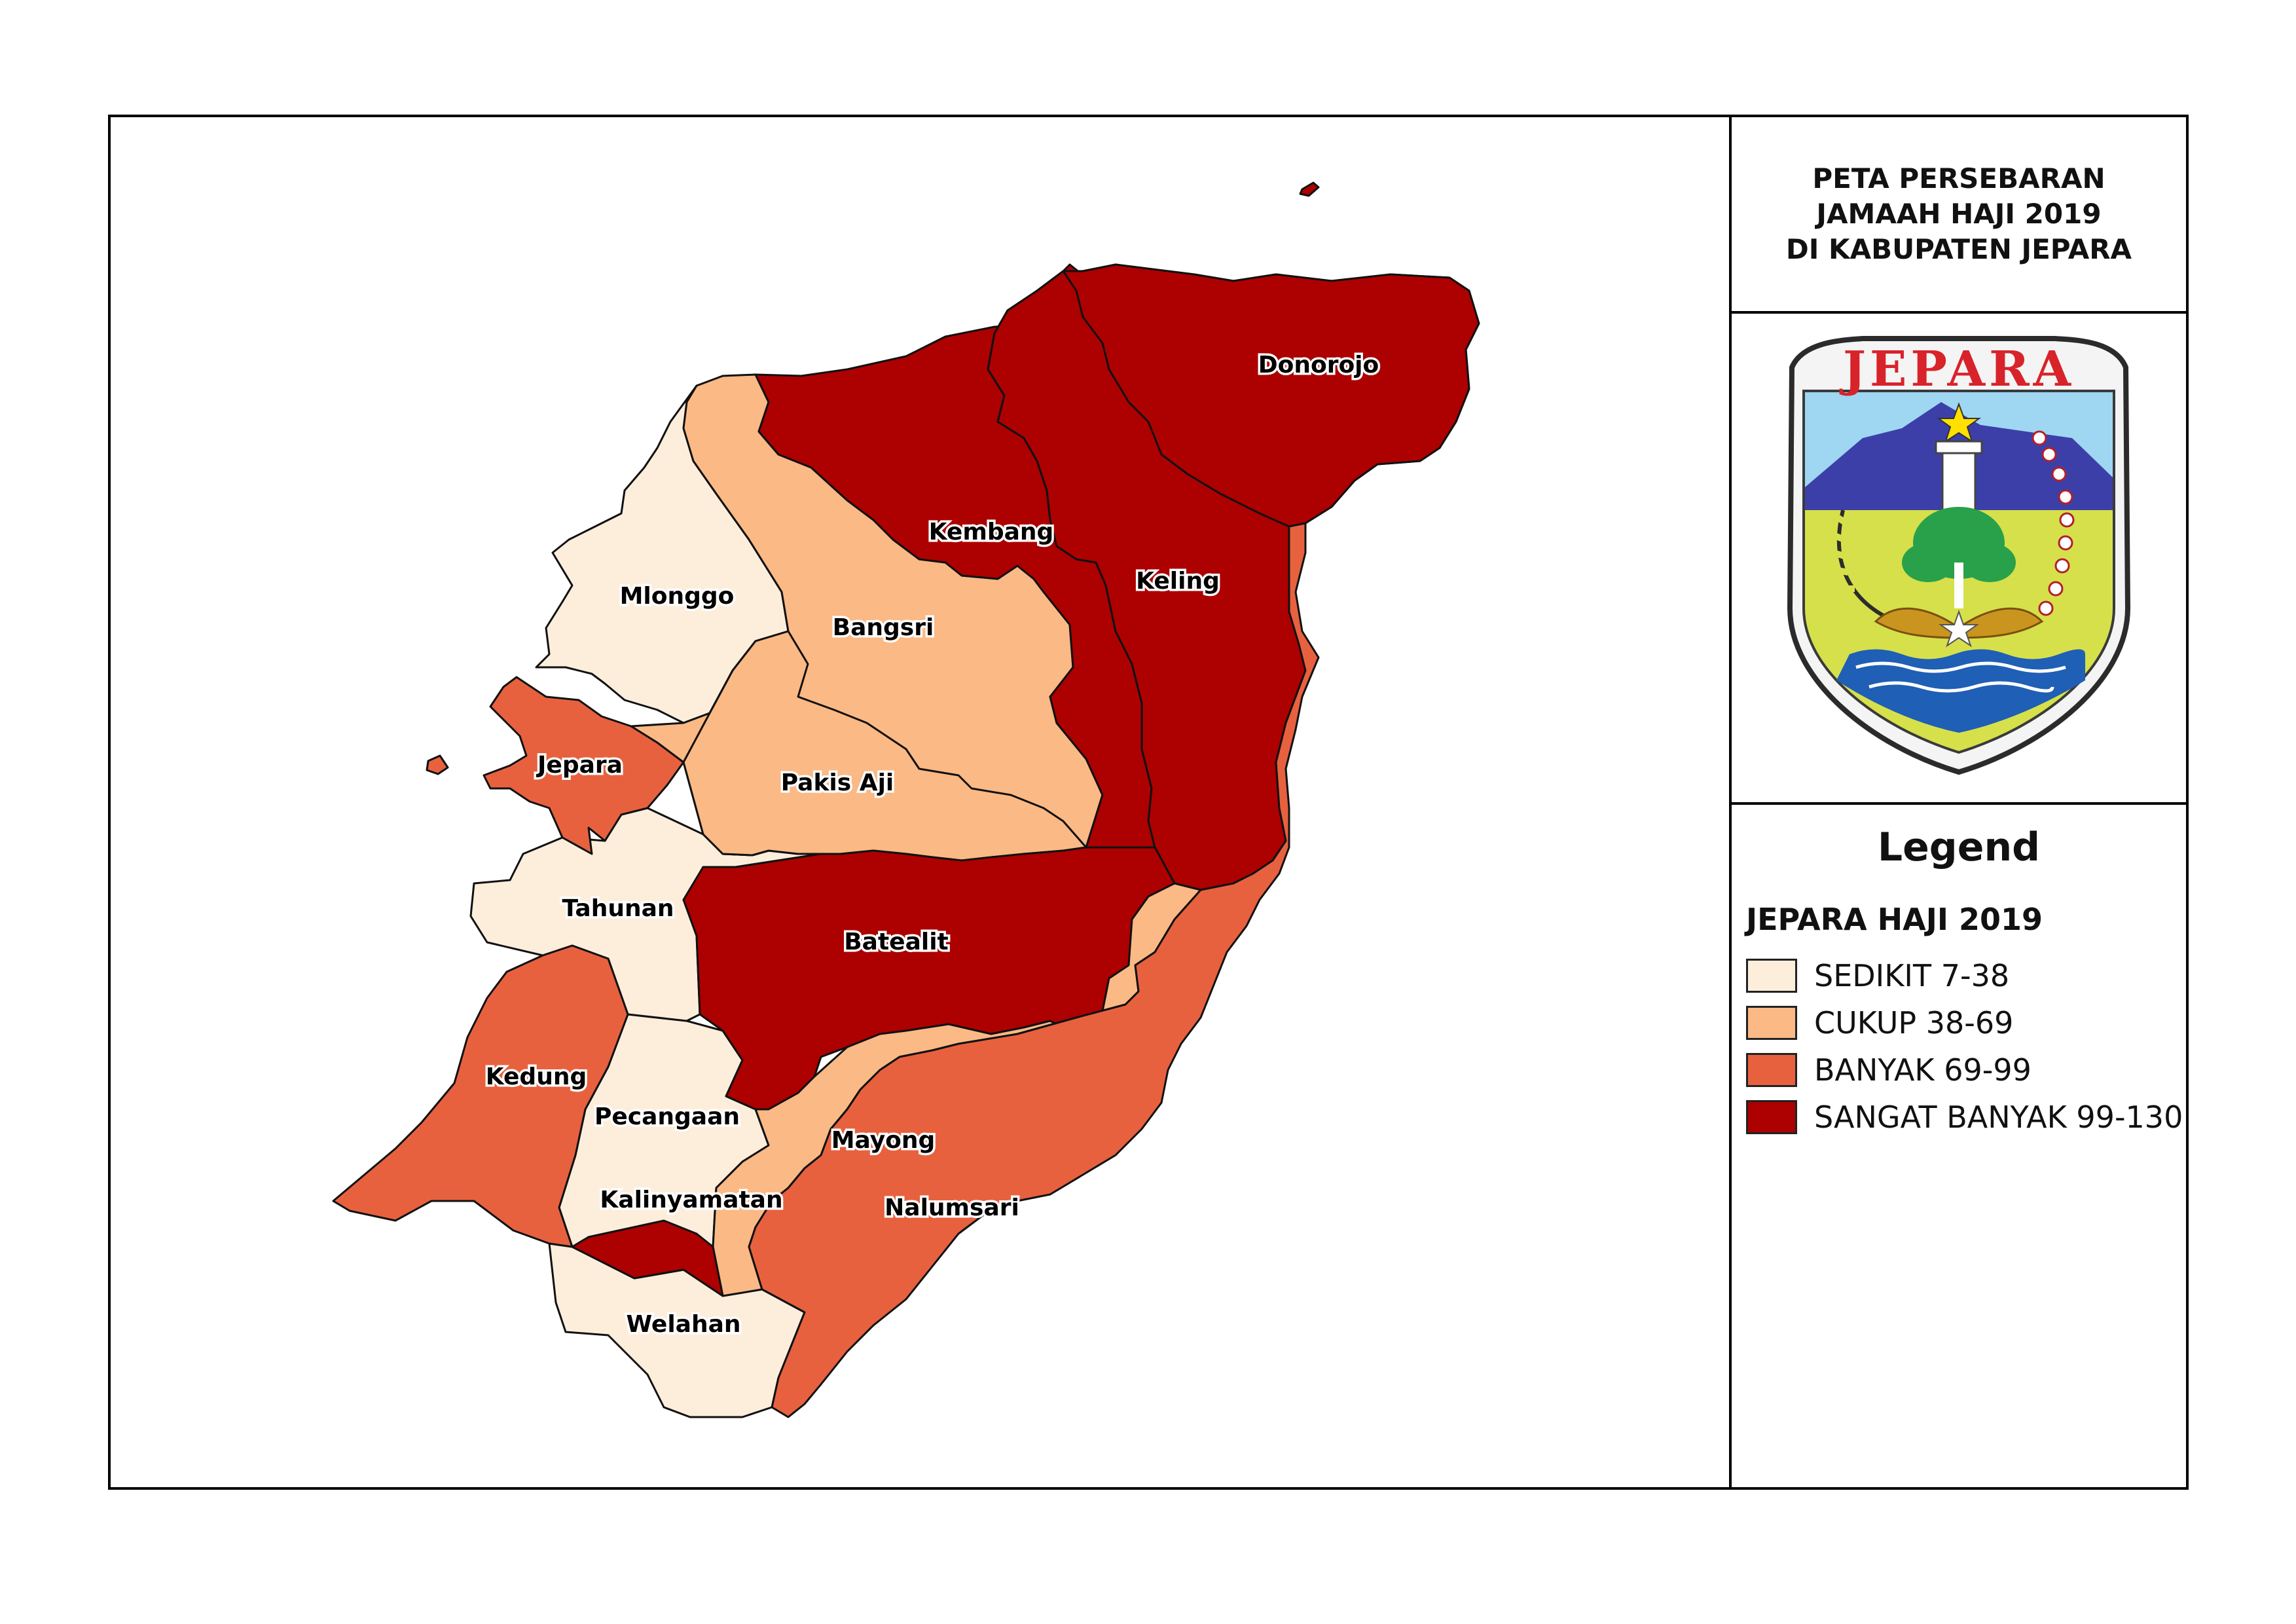 This screenshot has width=2296, height=1624. Describe the element at coordinates (1894, 919) in the screenshot. I see `legend-layer-name: JEPARA HAJI 2019` at that location.